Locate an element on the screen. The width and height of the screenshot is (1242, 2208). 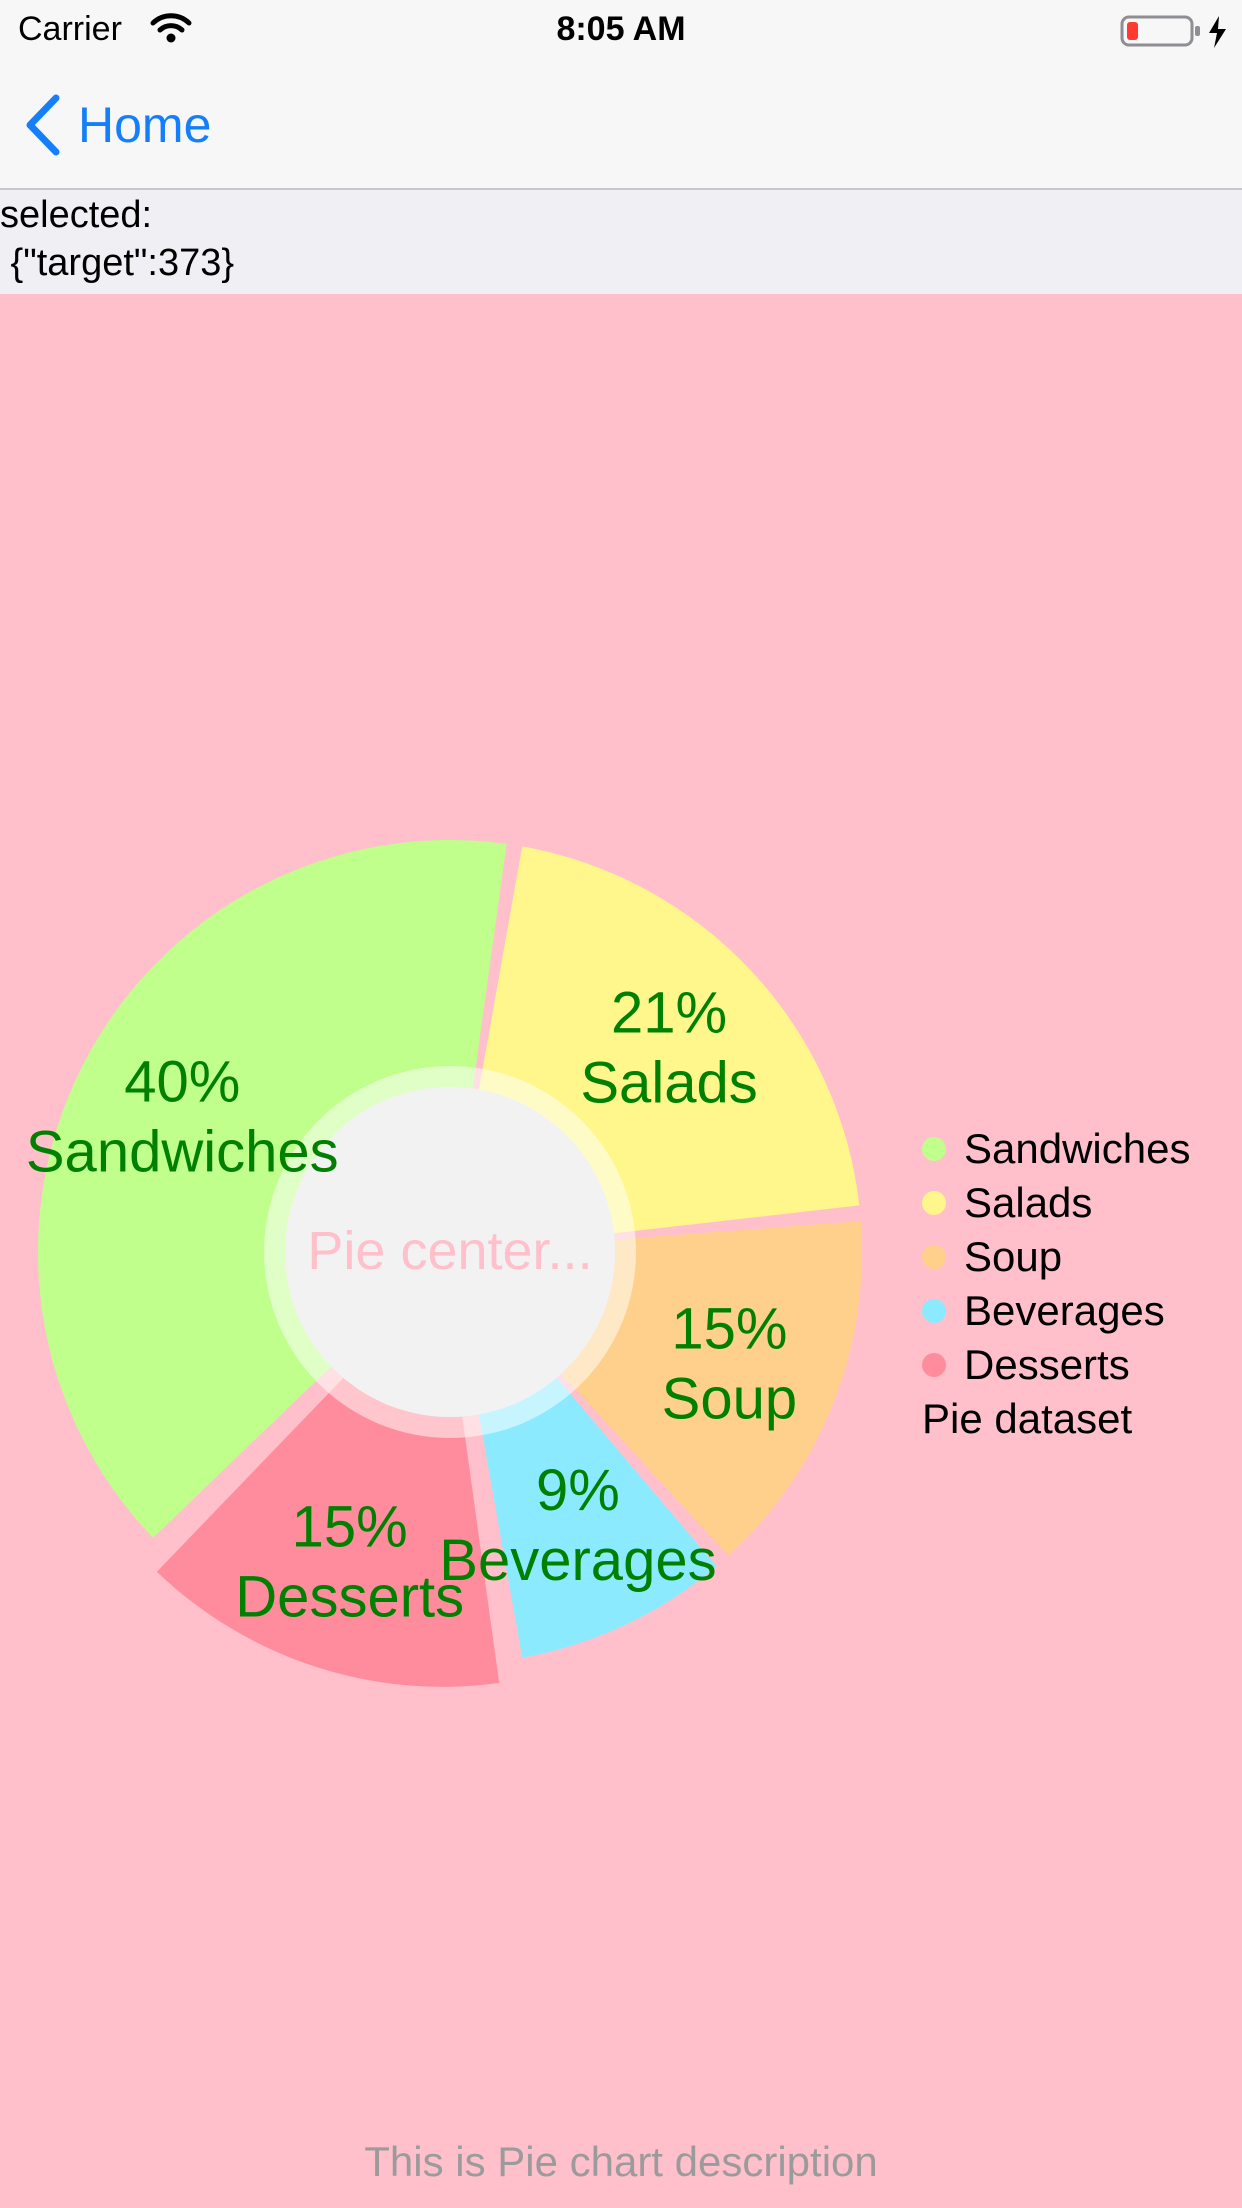
legend-item-salads: Salads is located at coordinates (1056, 1203).